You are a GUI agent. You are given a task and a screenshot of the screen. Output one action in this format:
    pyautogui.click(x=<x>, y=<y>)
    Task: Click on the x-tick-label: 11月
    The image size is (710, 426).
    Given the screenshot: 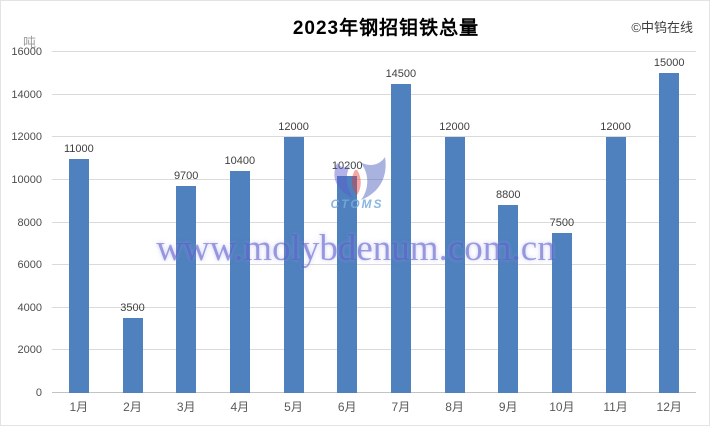 What is the action you would take?
    pyautogui.click(x=615, y=407)
    